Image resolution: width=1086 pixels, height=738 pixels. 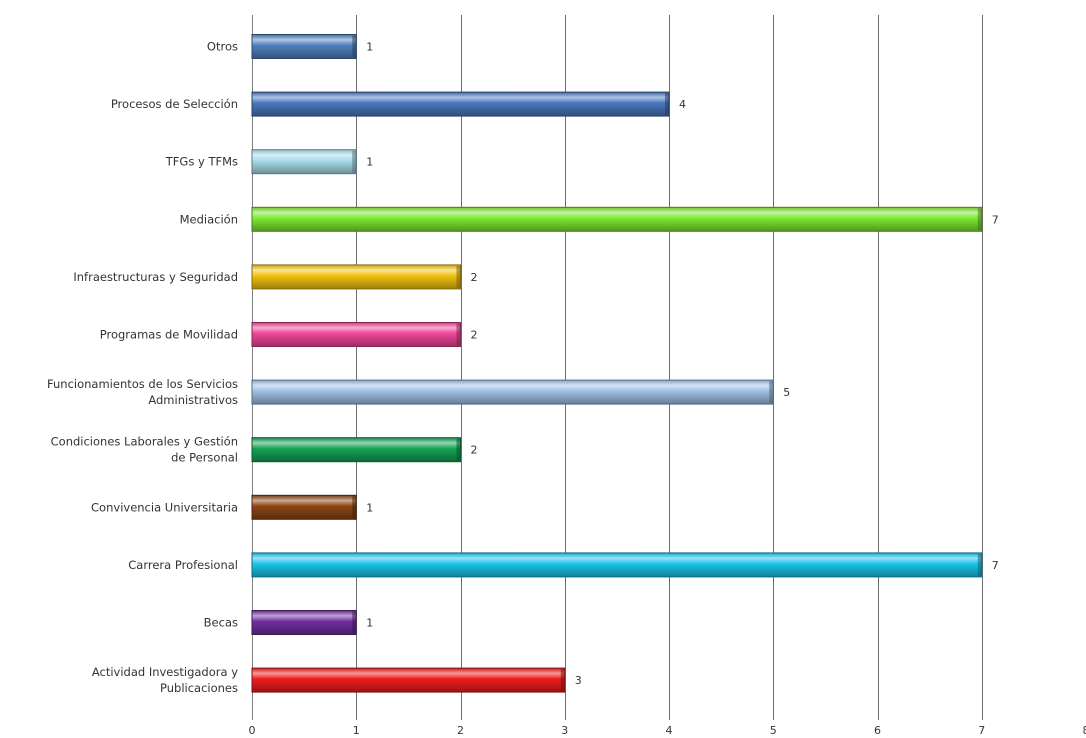 I want to click on category-label-1: Procesos de Selección, so click(x=174, y=104).